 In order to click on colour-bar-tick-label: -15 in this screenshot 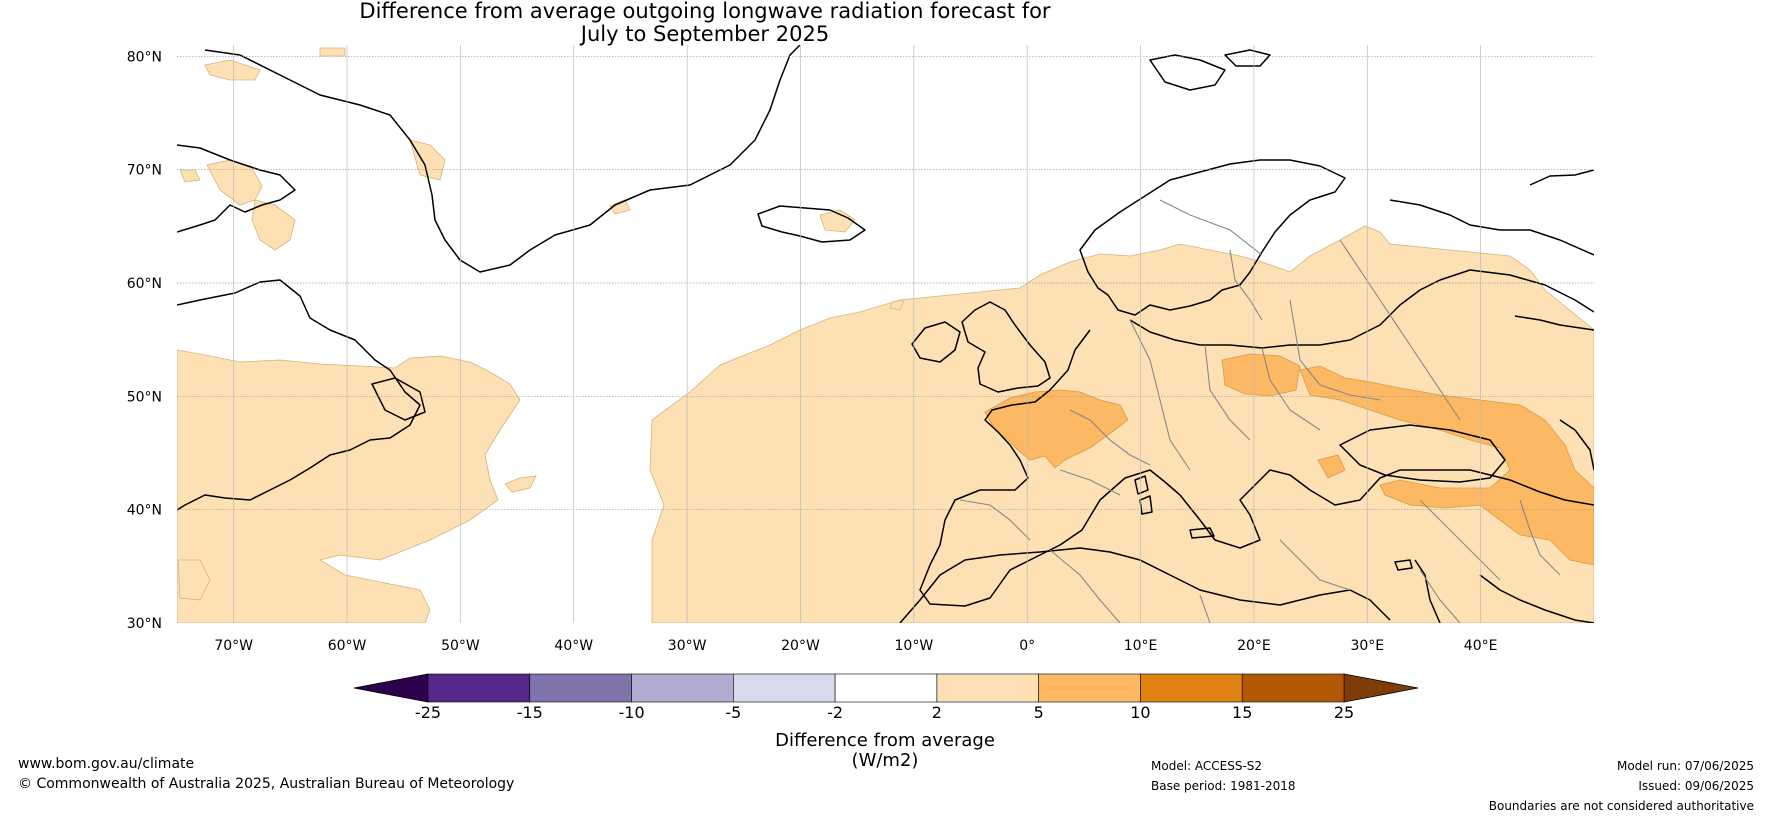, I will do `click(530, 712)`.